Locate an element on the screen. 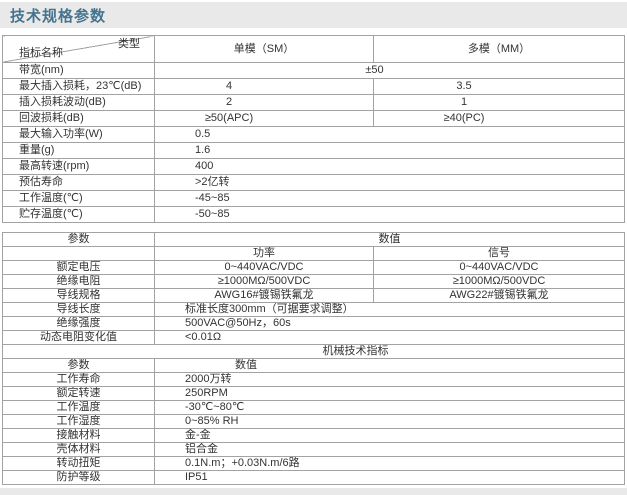  spec-value-sm: 4 is located at coordinates (264, 86).